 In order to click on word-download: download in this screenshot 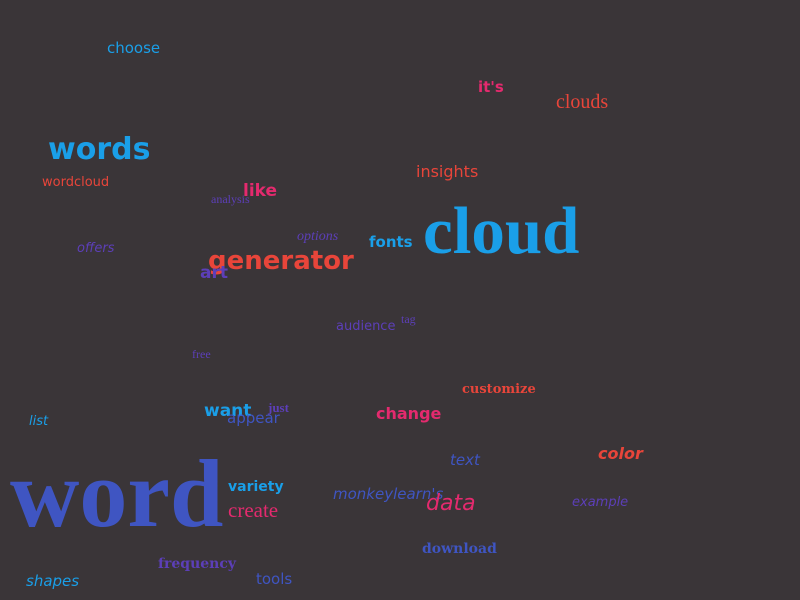, I will do `click(459, 549)`.